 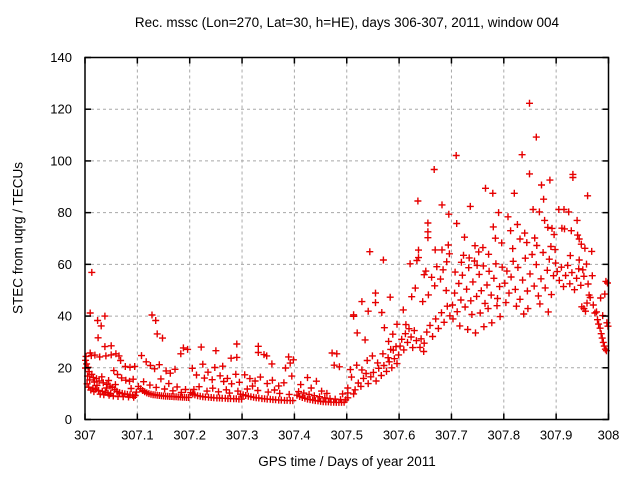 What do you see at coordinates (556, 435) in the screenshot?
I see `x-tick-label: 307.9` at bounding box center [556, 435].